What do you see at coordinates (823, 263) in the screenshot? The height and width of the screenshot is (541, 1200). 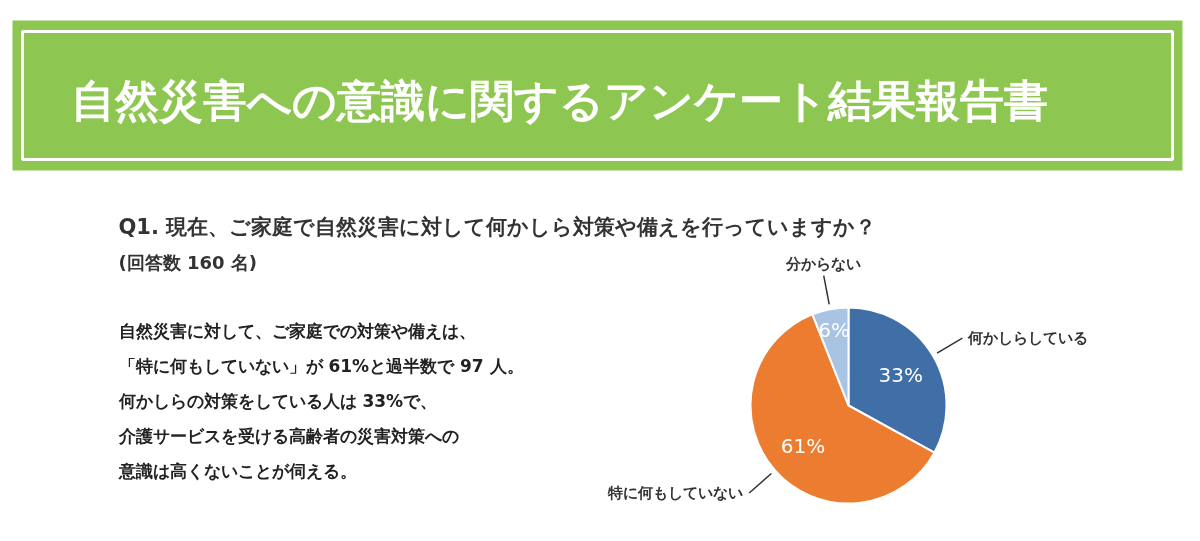 I see `slice-label: 分からない` at bounding box center [823, 263].